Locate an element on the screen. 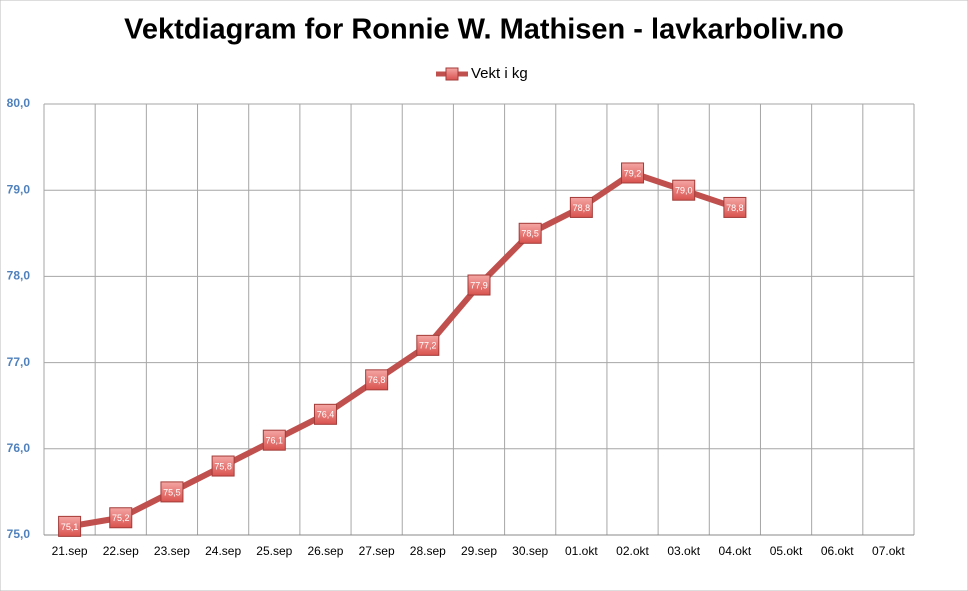 The height and width of the screenshot is (591, 968). x-tick-label: 29.sep is located at coordinates (479, 551).